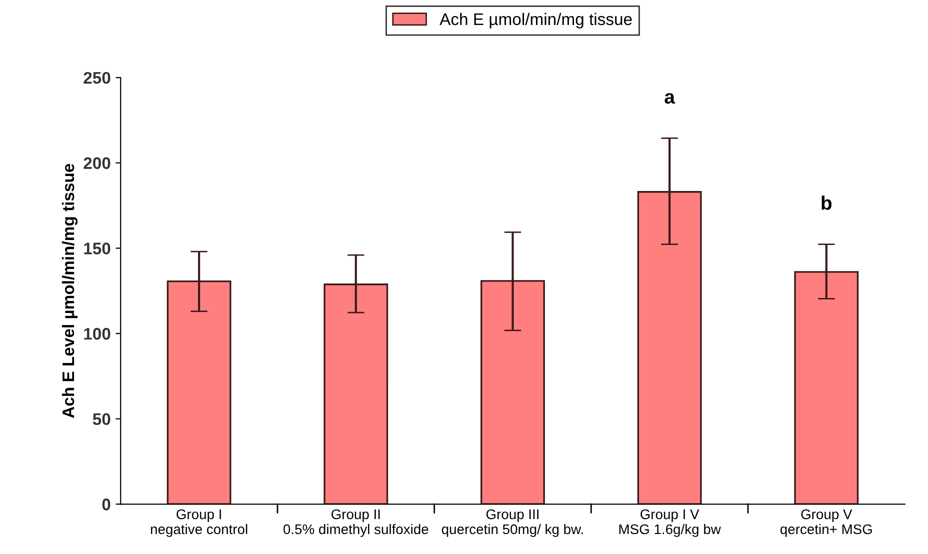  What do you see at coordinates (97, 78) in the screenshot?
I see `y-tick-label: 250` at bounding box center [97, 78].